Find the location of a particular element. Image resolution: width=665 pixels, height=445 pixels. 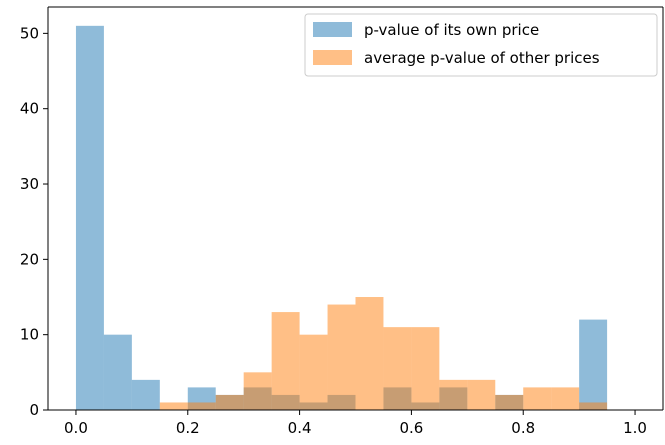

y-tick-label: 30 is located at coordinates (29, 184).